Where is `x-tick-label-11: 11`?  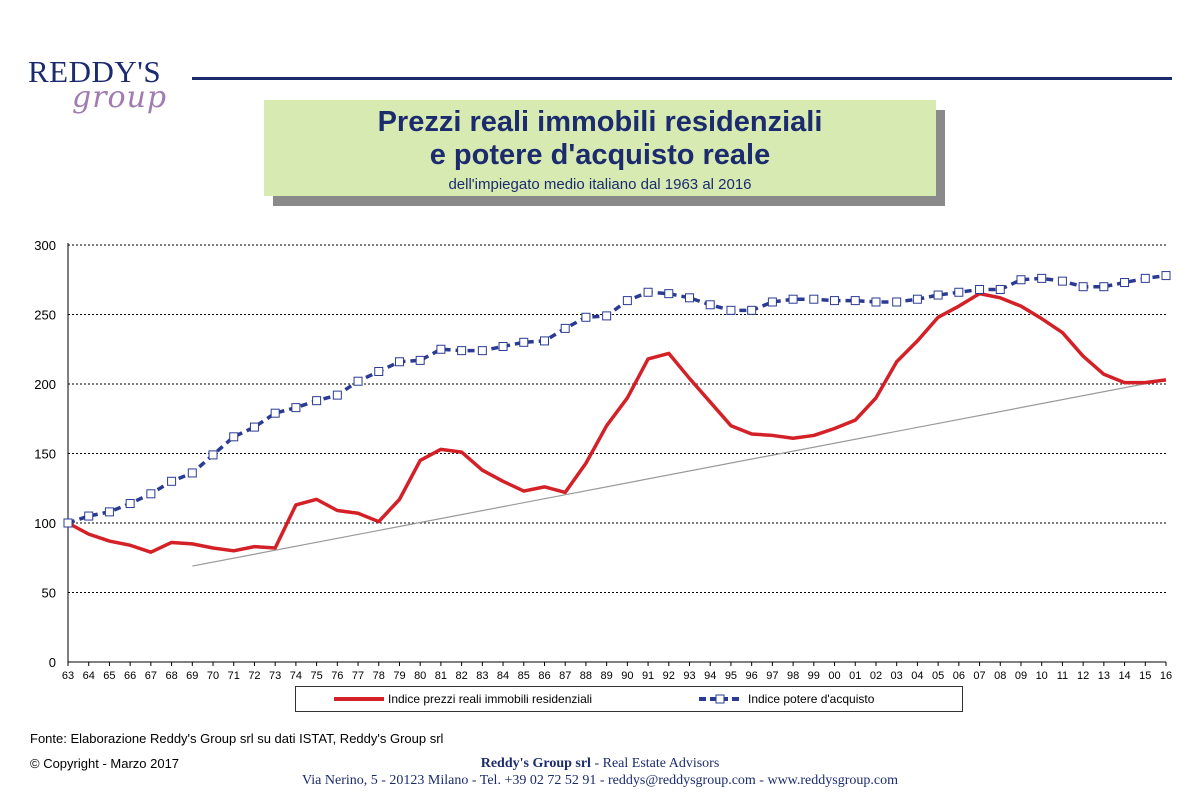
x-tick-label-11: 11 is located at coordinates (1062, 676).